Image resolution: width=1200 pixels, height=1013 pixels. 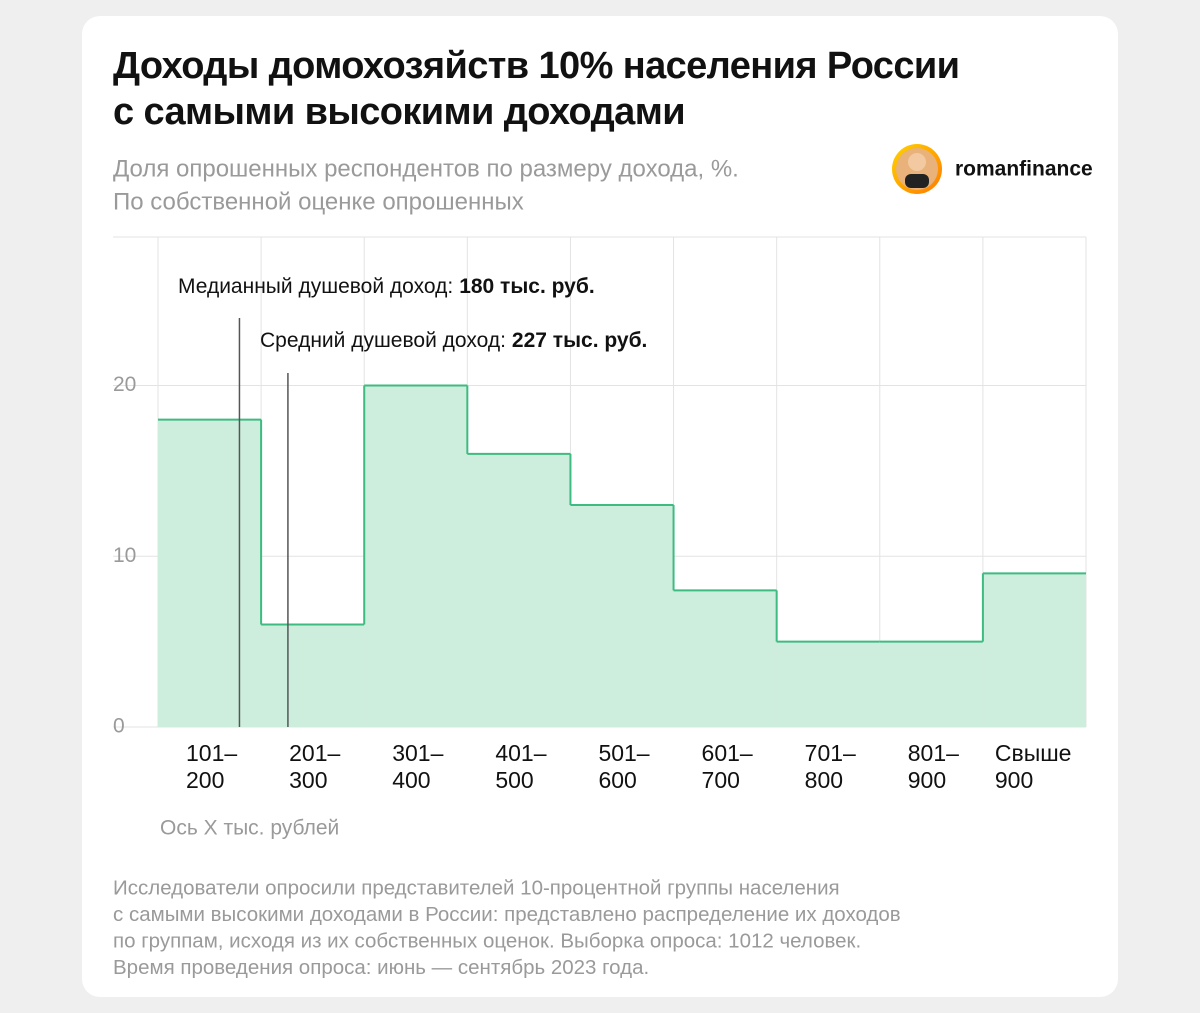 I want to click on annotation: Медианный душевой доход: 180 тыс. руб., so click(x=386, y=286).